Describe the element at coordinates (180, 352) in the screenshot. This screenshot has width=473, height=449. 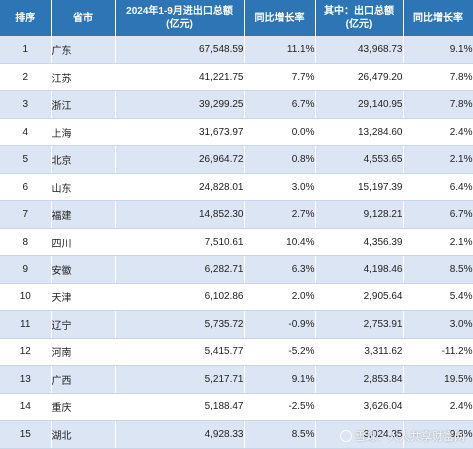
I see `cell-total: 5,415.77` at that location.